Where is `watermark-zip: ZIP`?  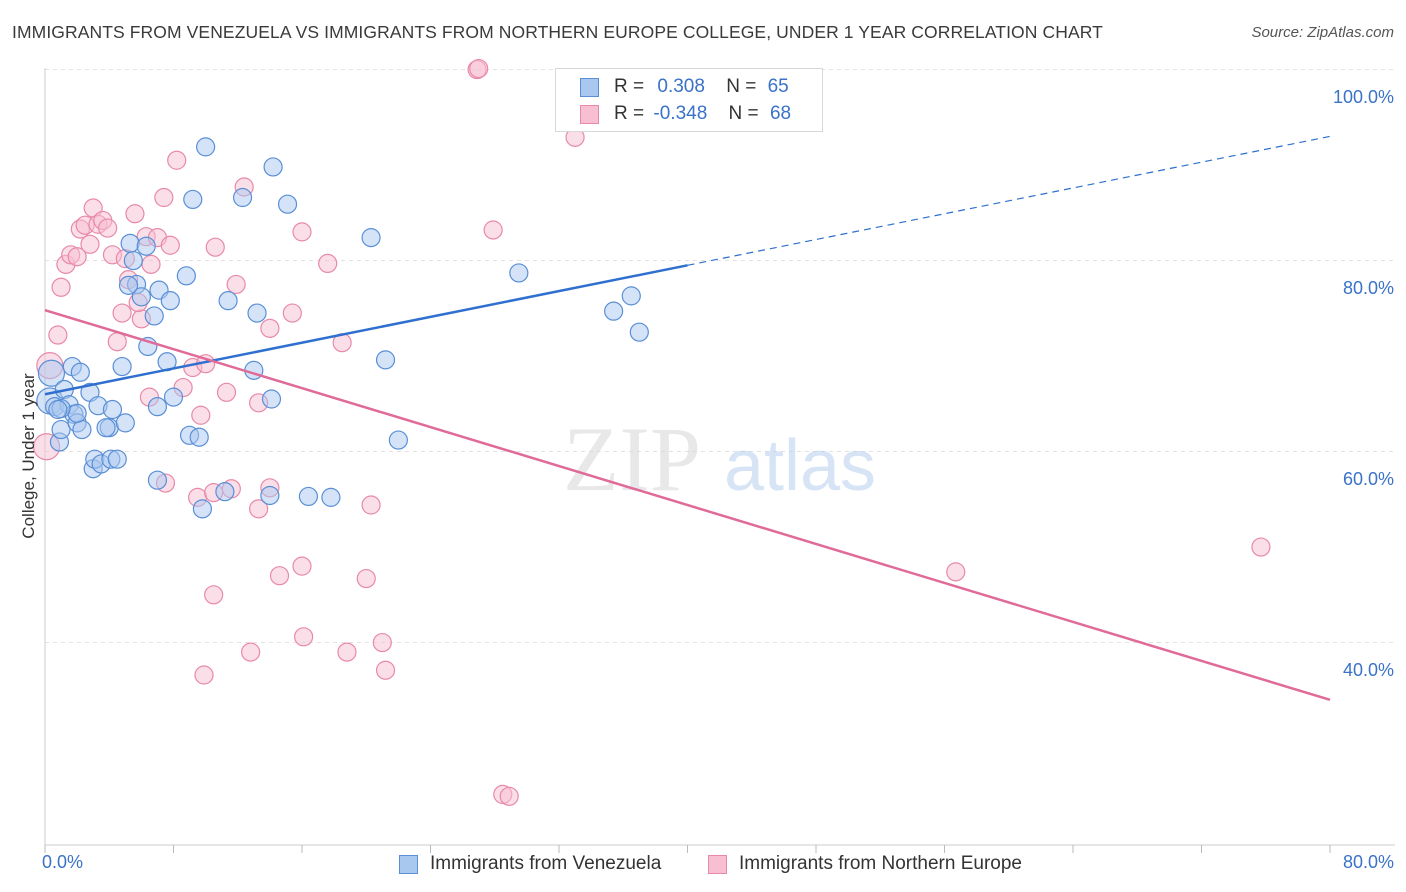
watermark-zip: ZIP is located at coordinates (632, 459).